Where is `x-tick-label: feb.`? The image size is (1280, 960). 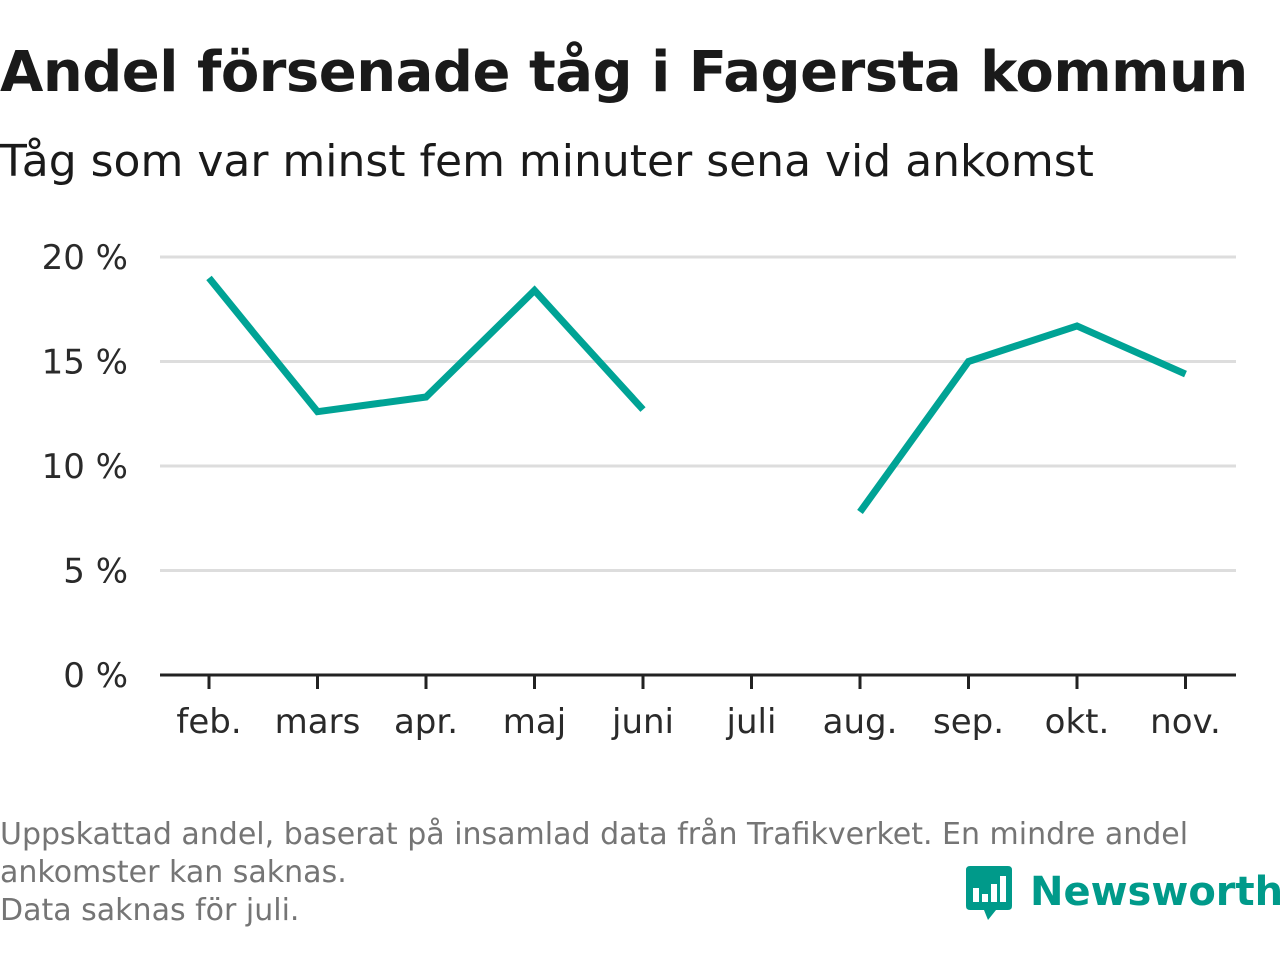 x-tick-label: feb. is located at coordinates (208, 722).